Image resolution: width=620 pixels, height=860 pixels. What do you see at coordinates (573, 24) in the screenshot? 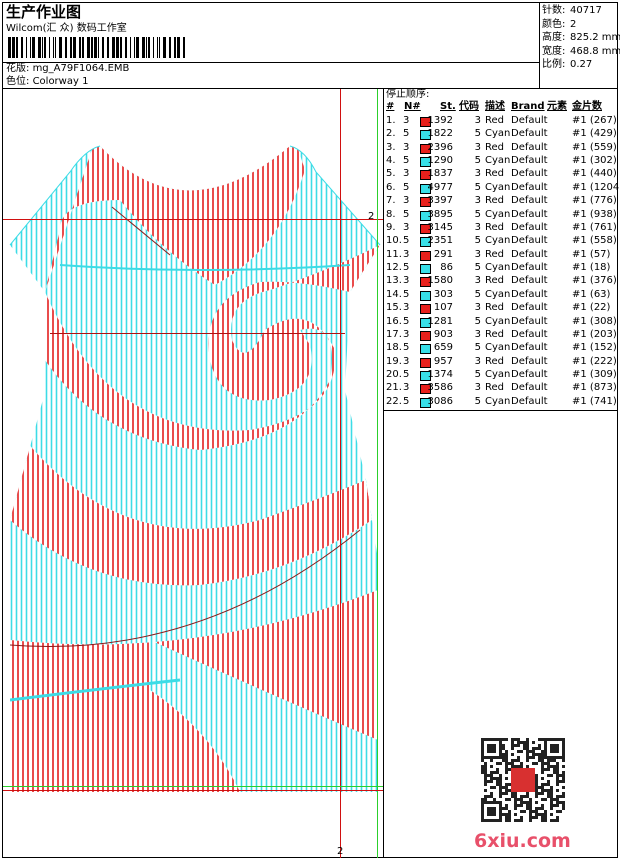
I see `info-value: 2` at bounding box center [573, 24].